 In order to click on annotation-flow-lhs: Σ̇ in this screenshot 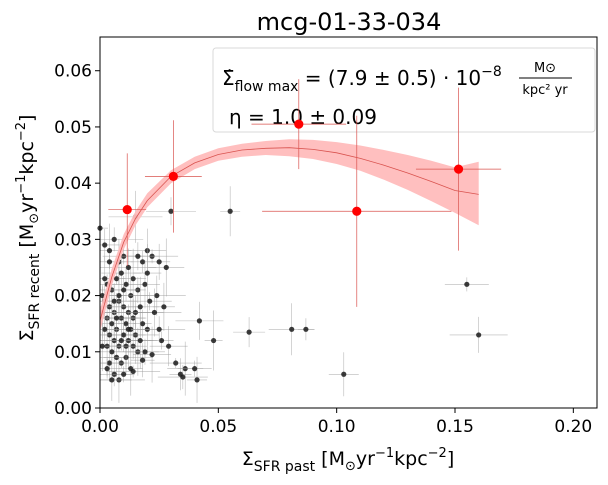, I will do `click(228, 78)`.